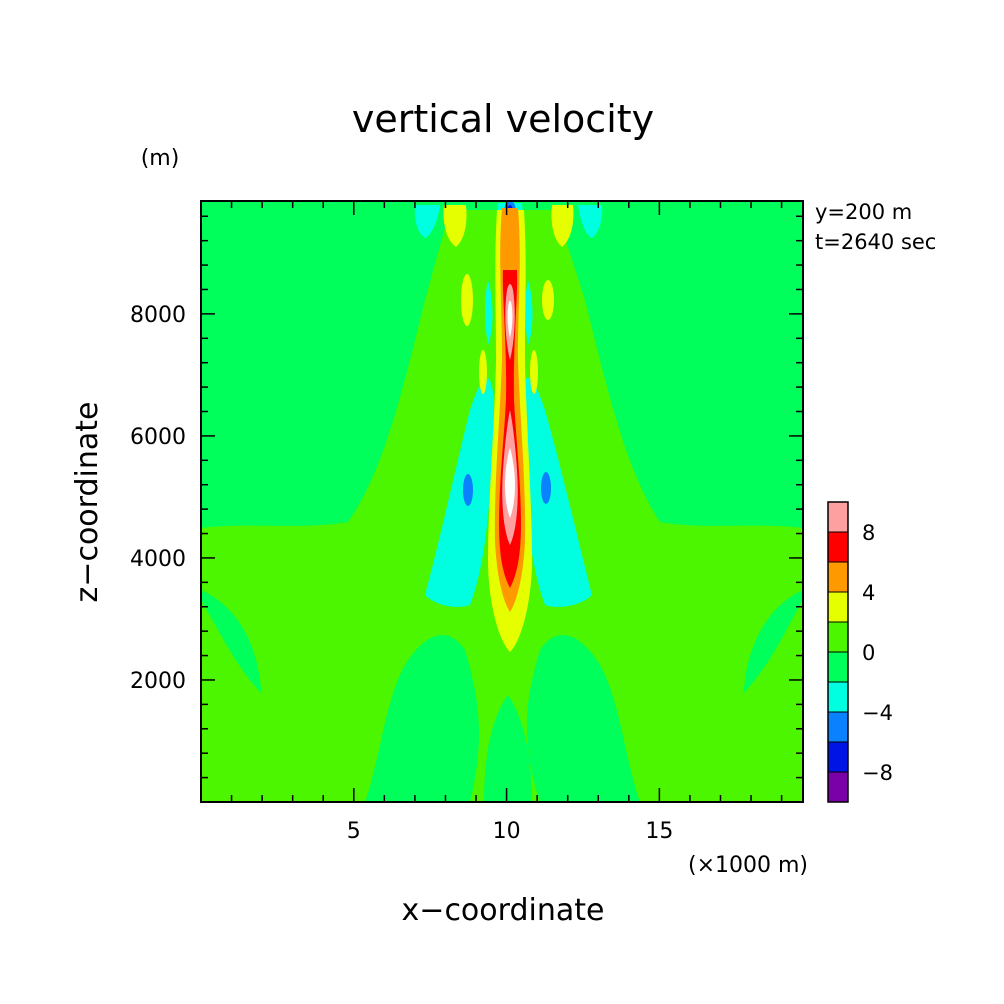 The image size is (1004, 1004). What do you see at coordinates (659, 831) in the screenshot?
I see `x-tick-label: 15` at bounding box center [659, 831].